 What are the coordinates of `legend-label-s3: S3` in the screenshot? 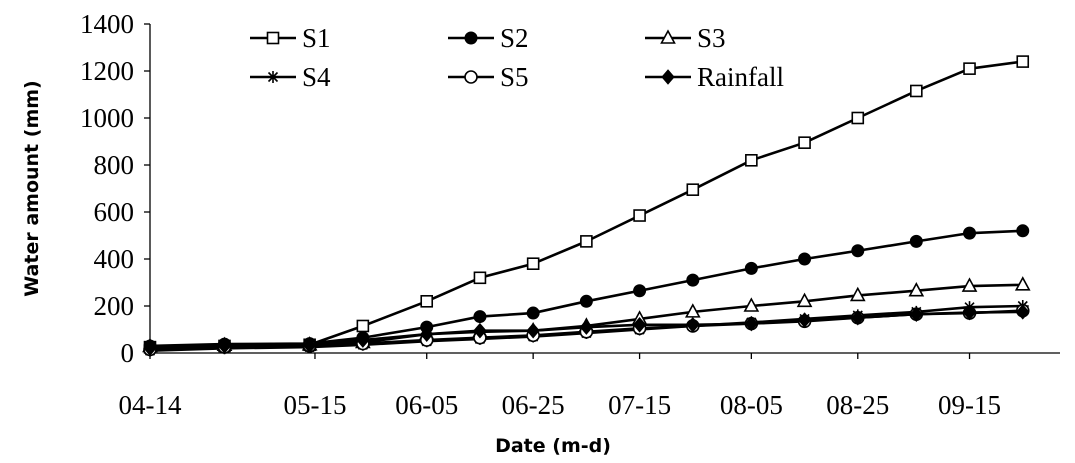 It's located at (711, 38).